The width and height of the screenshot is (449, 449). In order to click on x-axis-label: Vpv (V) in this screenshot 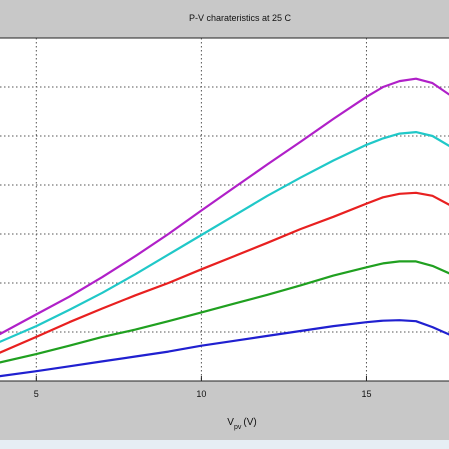, I will do `click(241, 424)`.